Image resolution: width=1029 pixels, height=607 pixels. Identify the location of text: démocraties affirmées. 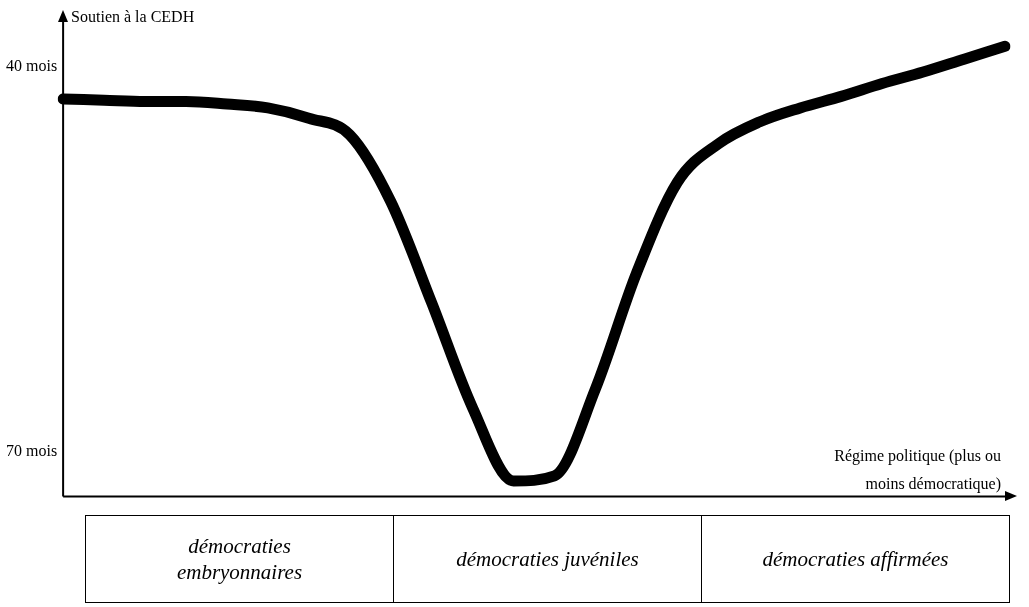
(855, 559).